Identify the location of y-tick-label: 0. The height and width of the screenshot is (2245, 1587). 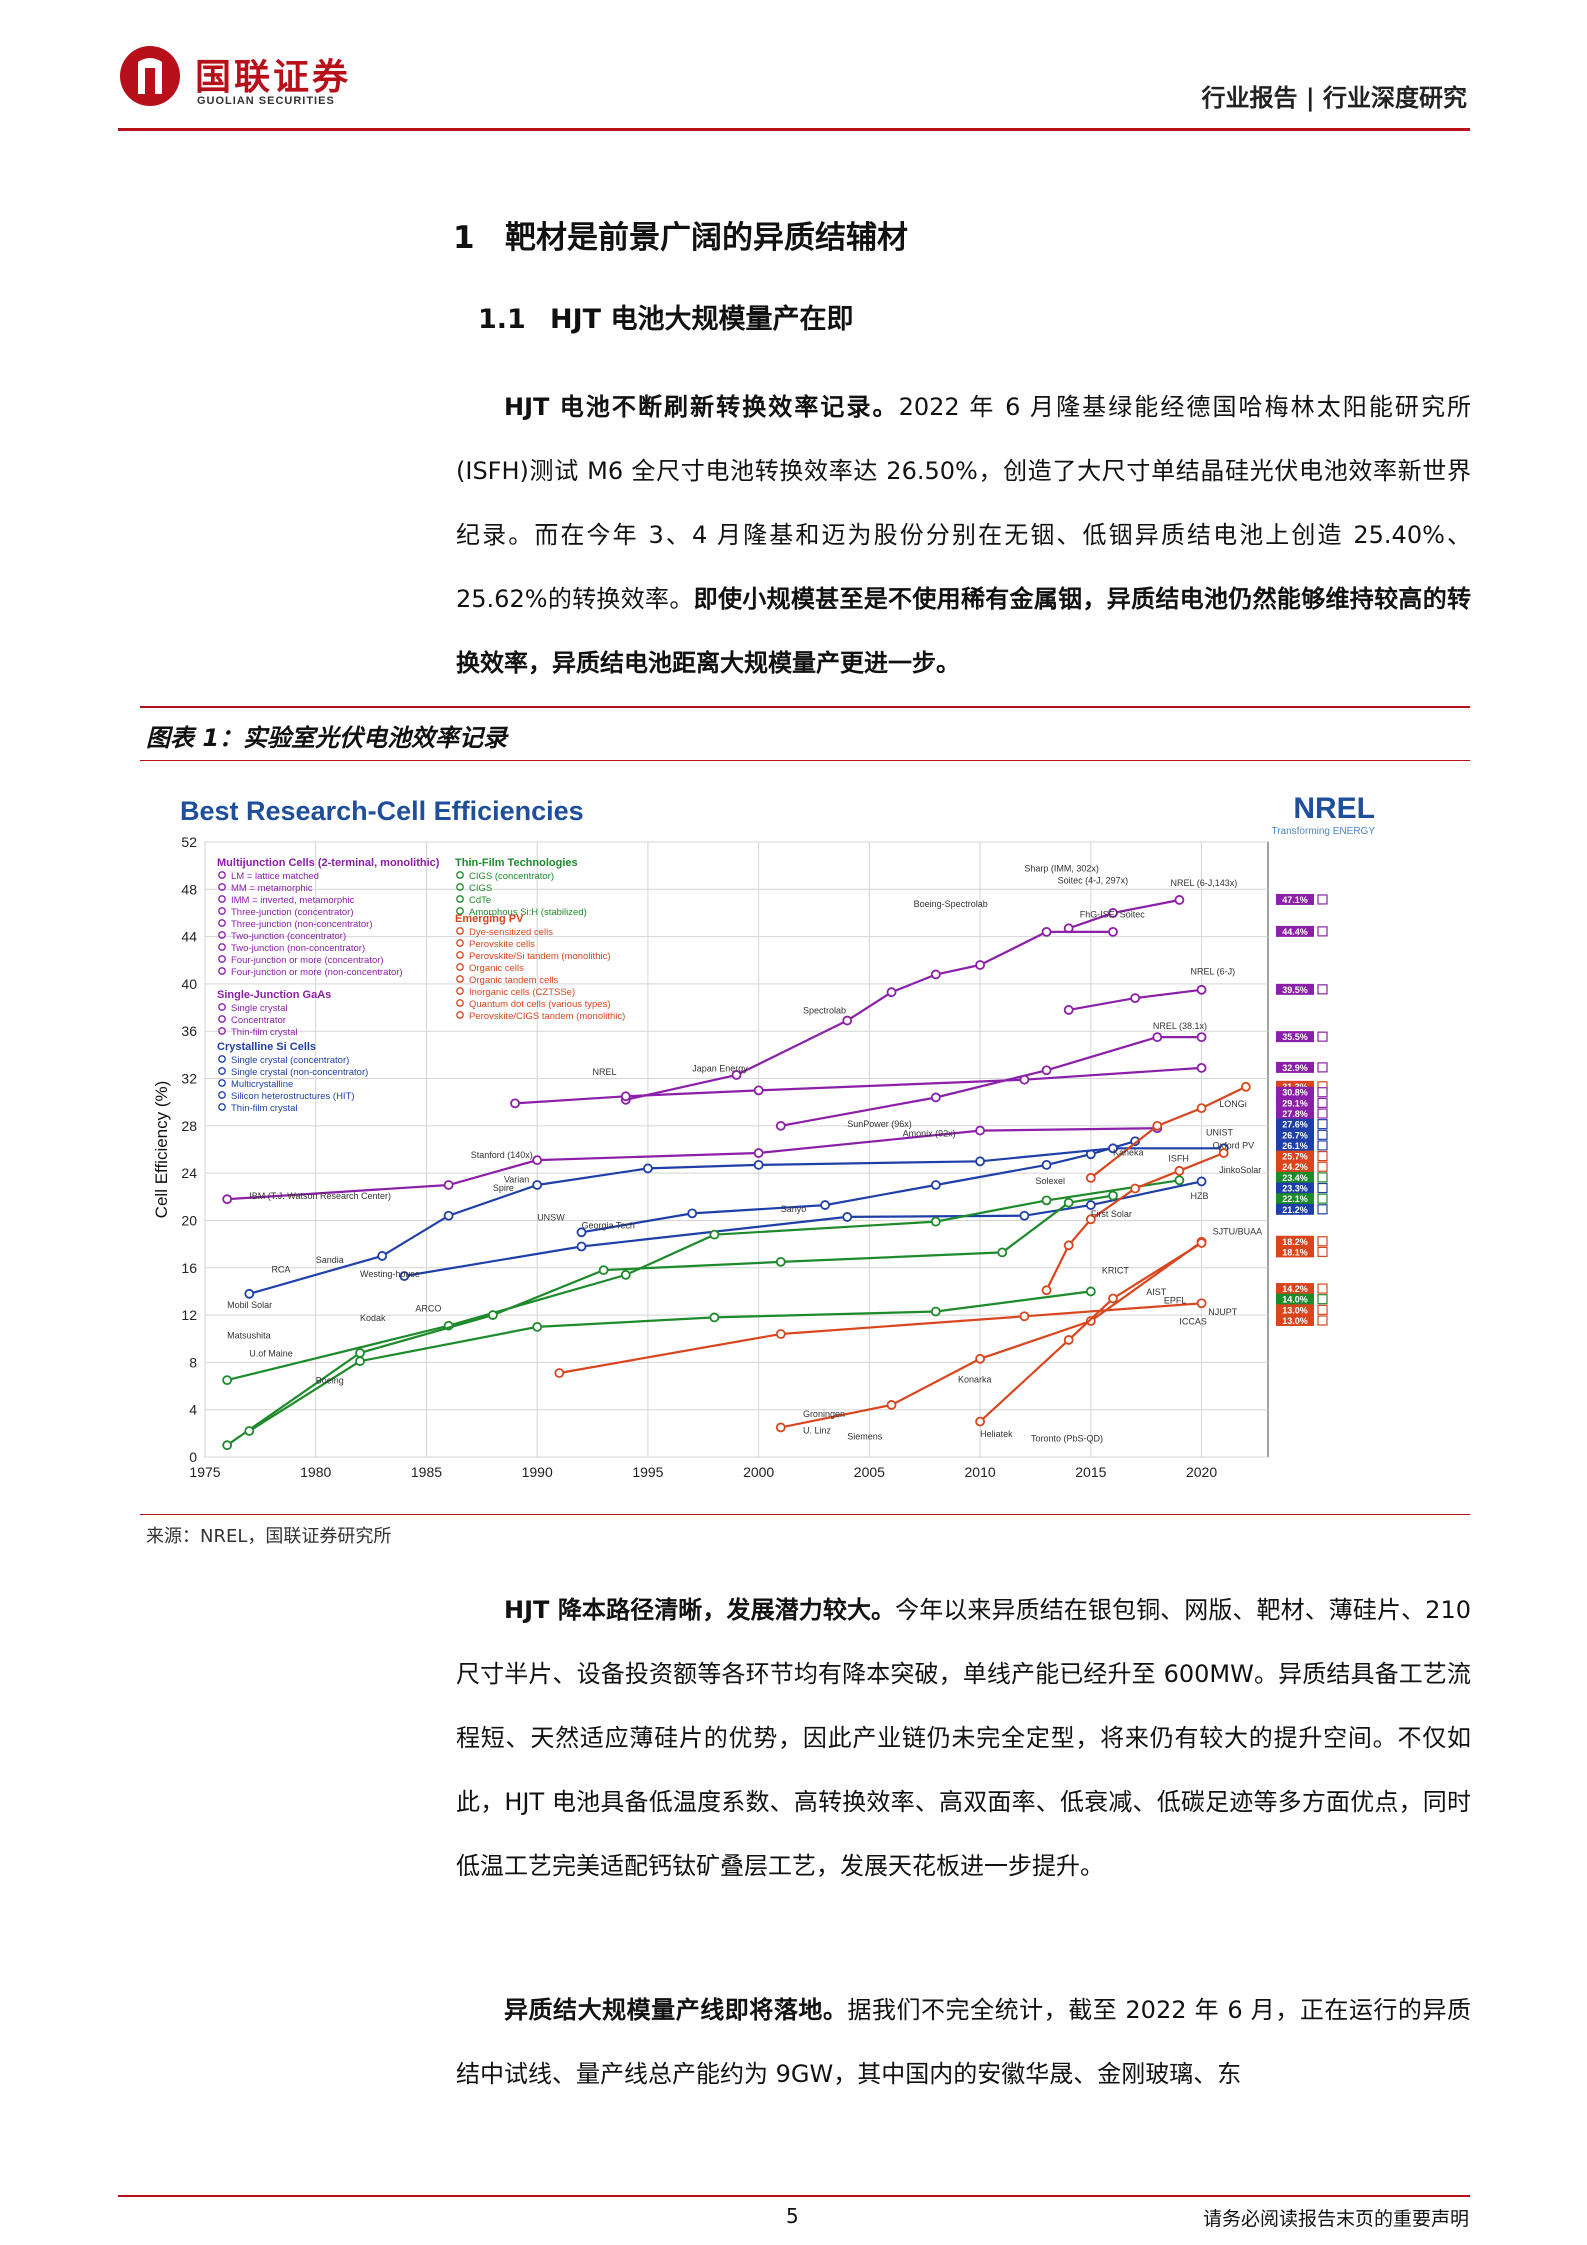
(193, 1457).